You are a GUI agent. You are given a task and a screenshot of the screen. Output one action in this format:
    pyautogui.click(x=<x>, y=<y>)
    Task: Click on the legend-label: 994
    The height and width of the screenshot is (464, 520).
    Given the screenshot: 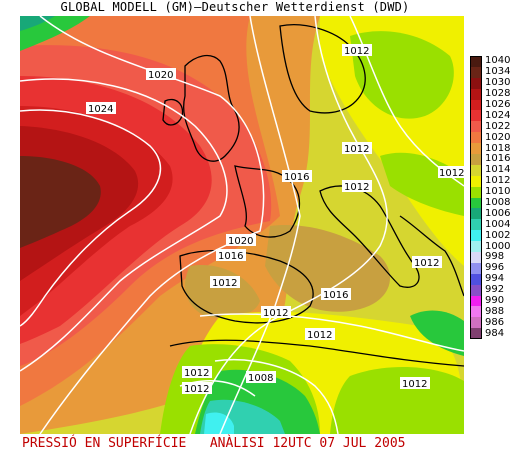 What is the action you would take?
    pyautogui.click(x=495, y=279)
    